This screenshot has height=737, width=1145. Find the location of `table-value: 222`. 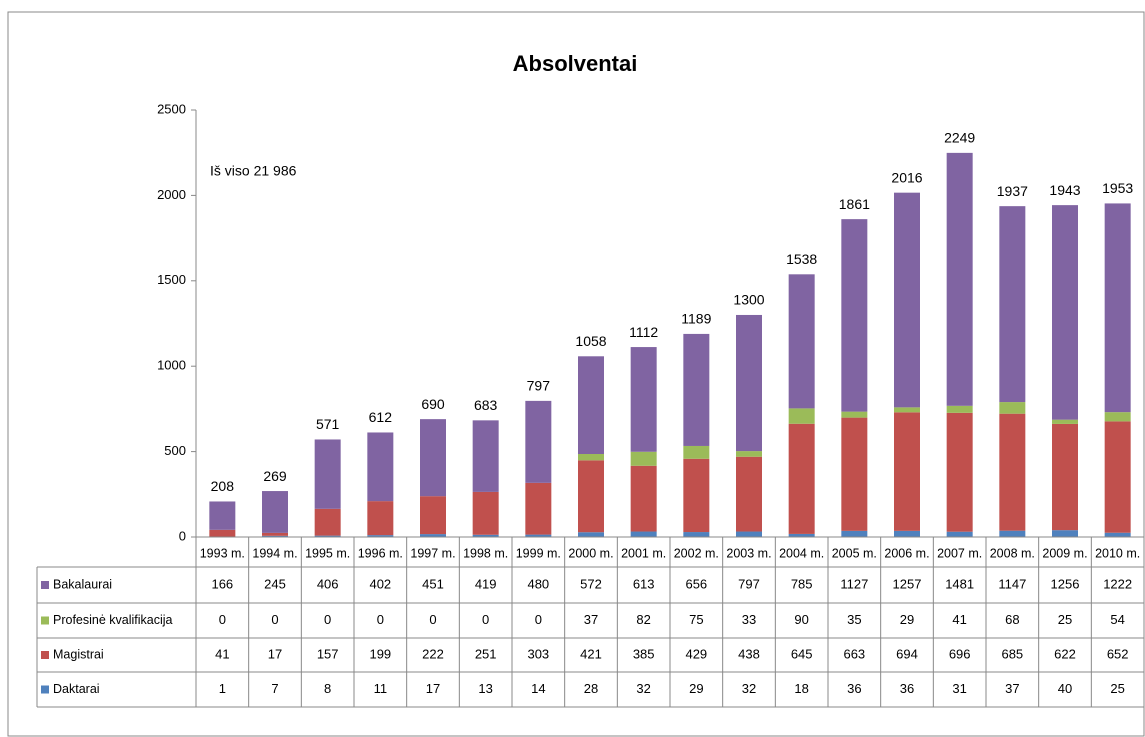

table-value: 222 is located at coordinates (433, 653).